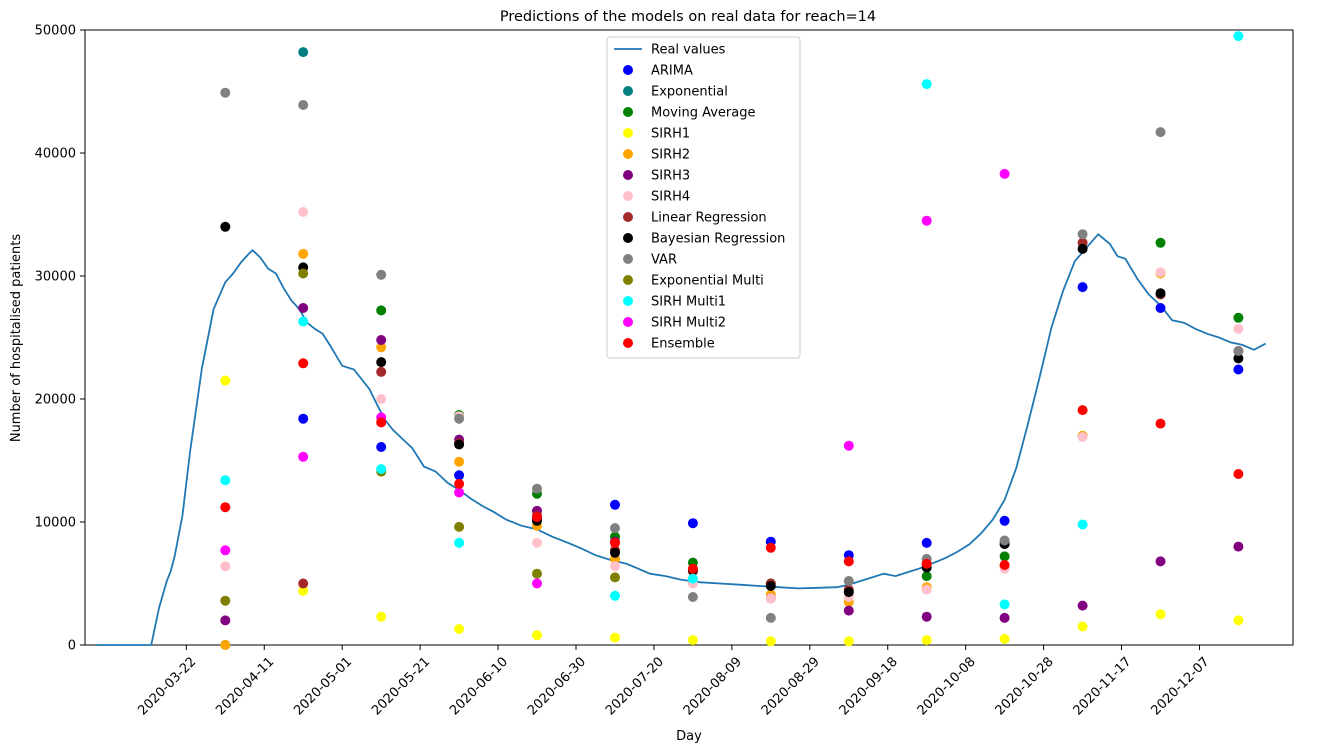 The image size is (1333, 756). I want to click on x-tick-label: 2020-10-28, so click(1025, 686).